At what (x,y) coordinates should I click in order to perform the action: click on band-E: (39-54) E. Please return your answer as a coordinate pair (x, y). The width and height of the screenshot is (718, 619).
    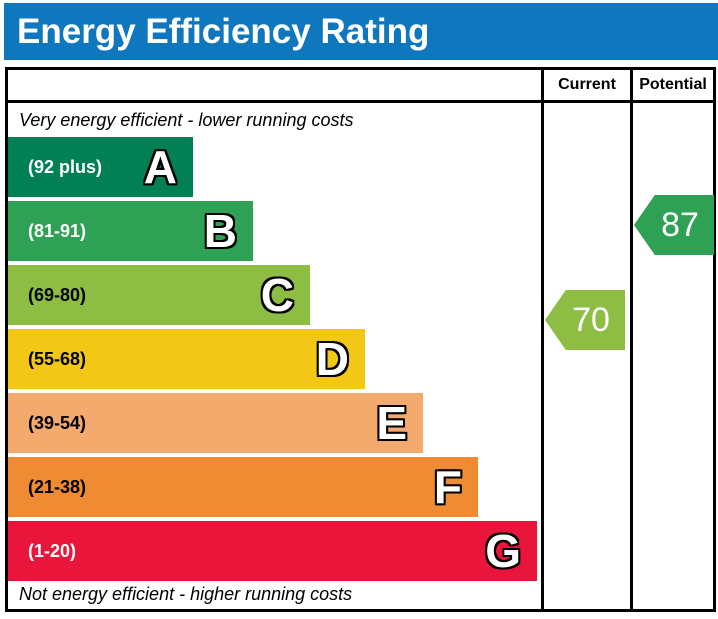
    Looking at the image, I should click on (215, 423).